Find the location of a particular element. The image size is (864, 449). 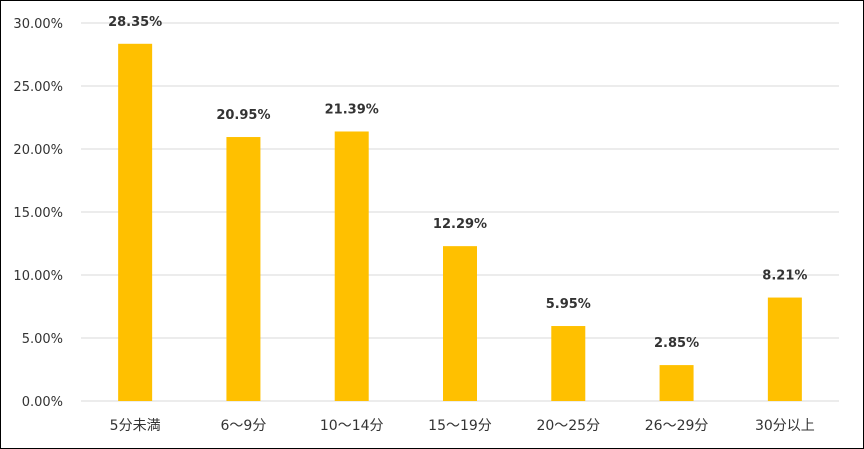

data-label: 28.35% is located at coordinates (135, 22).